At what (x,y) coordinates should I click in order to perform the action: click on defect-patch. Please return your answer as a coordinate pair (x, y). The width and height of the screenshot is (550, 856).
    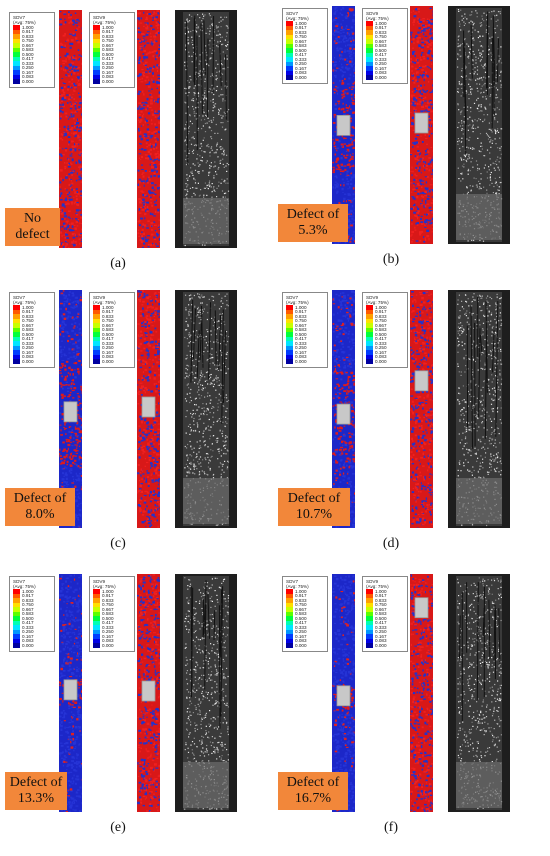
    Looking at the image, I should click on (343, 696).